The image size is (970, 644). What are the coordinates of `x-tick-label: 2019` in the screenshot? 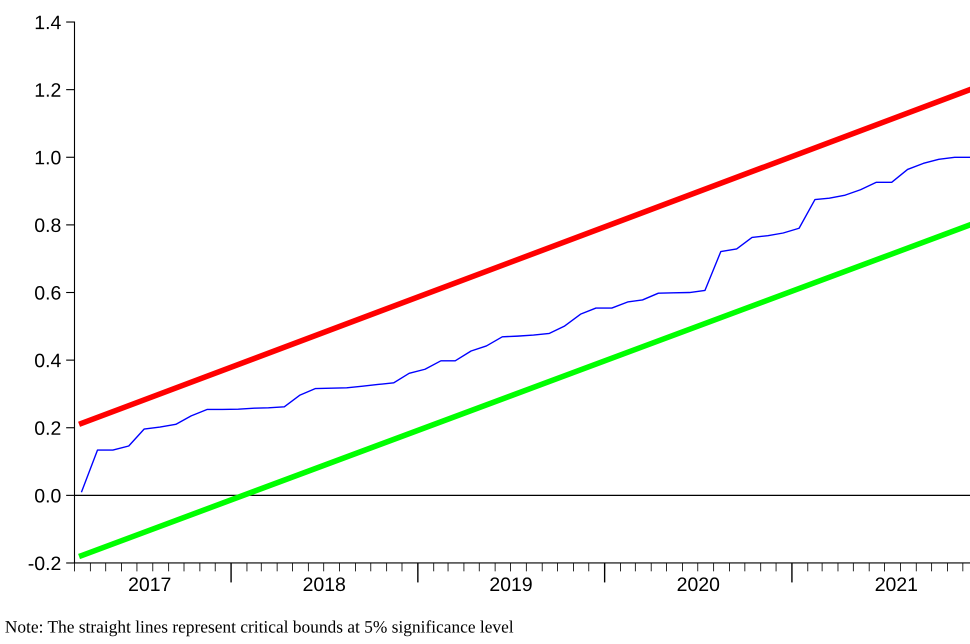 It's located at (511, 584).